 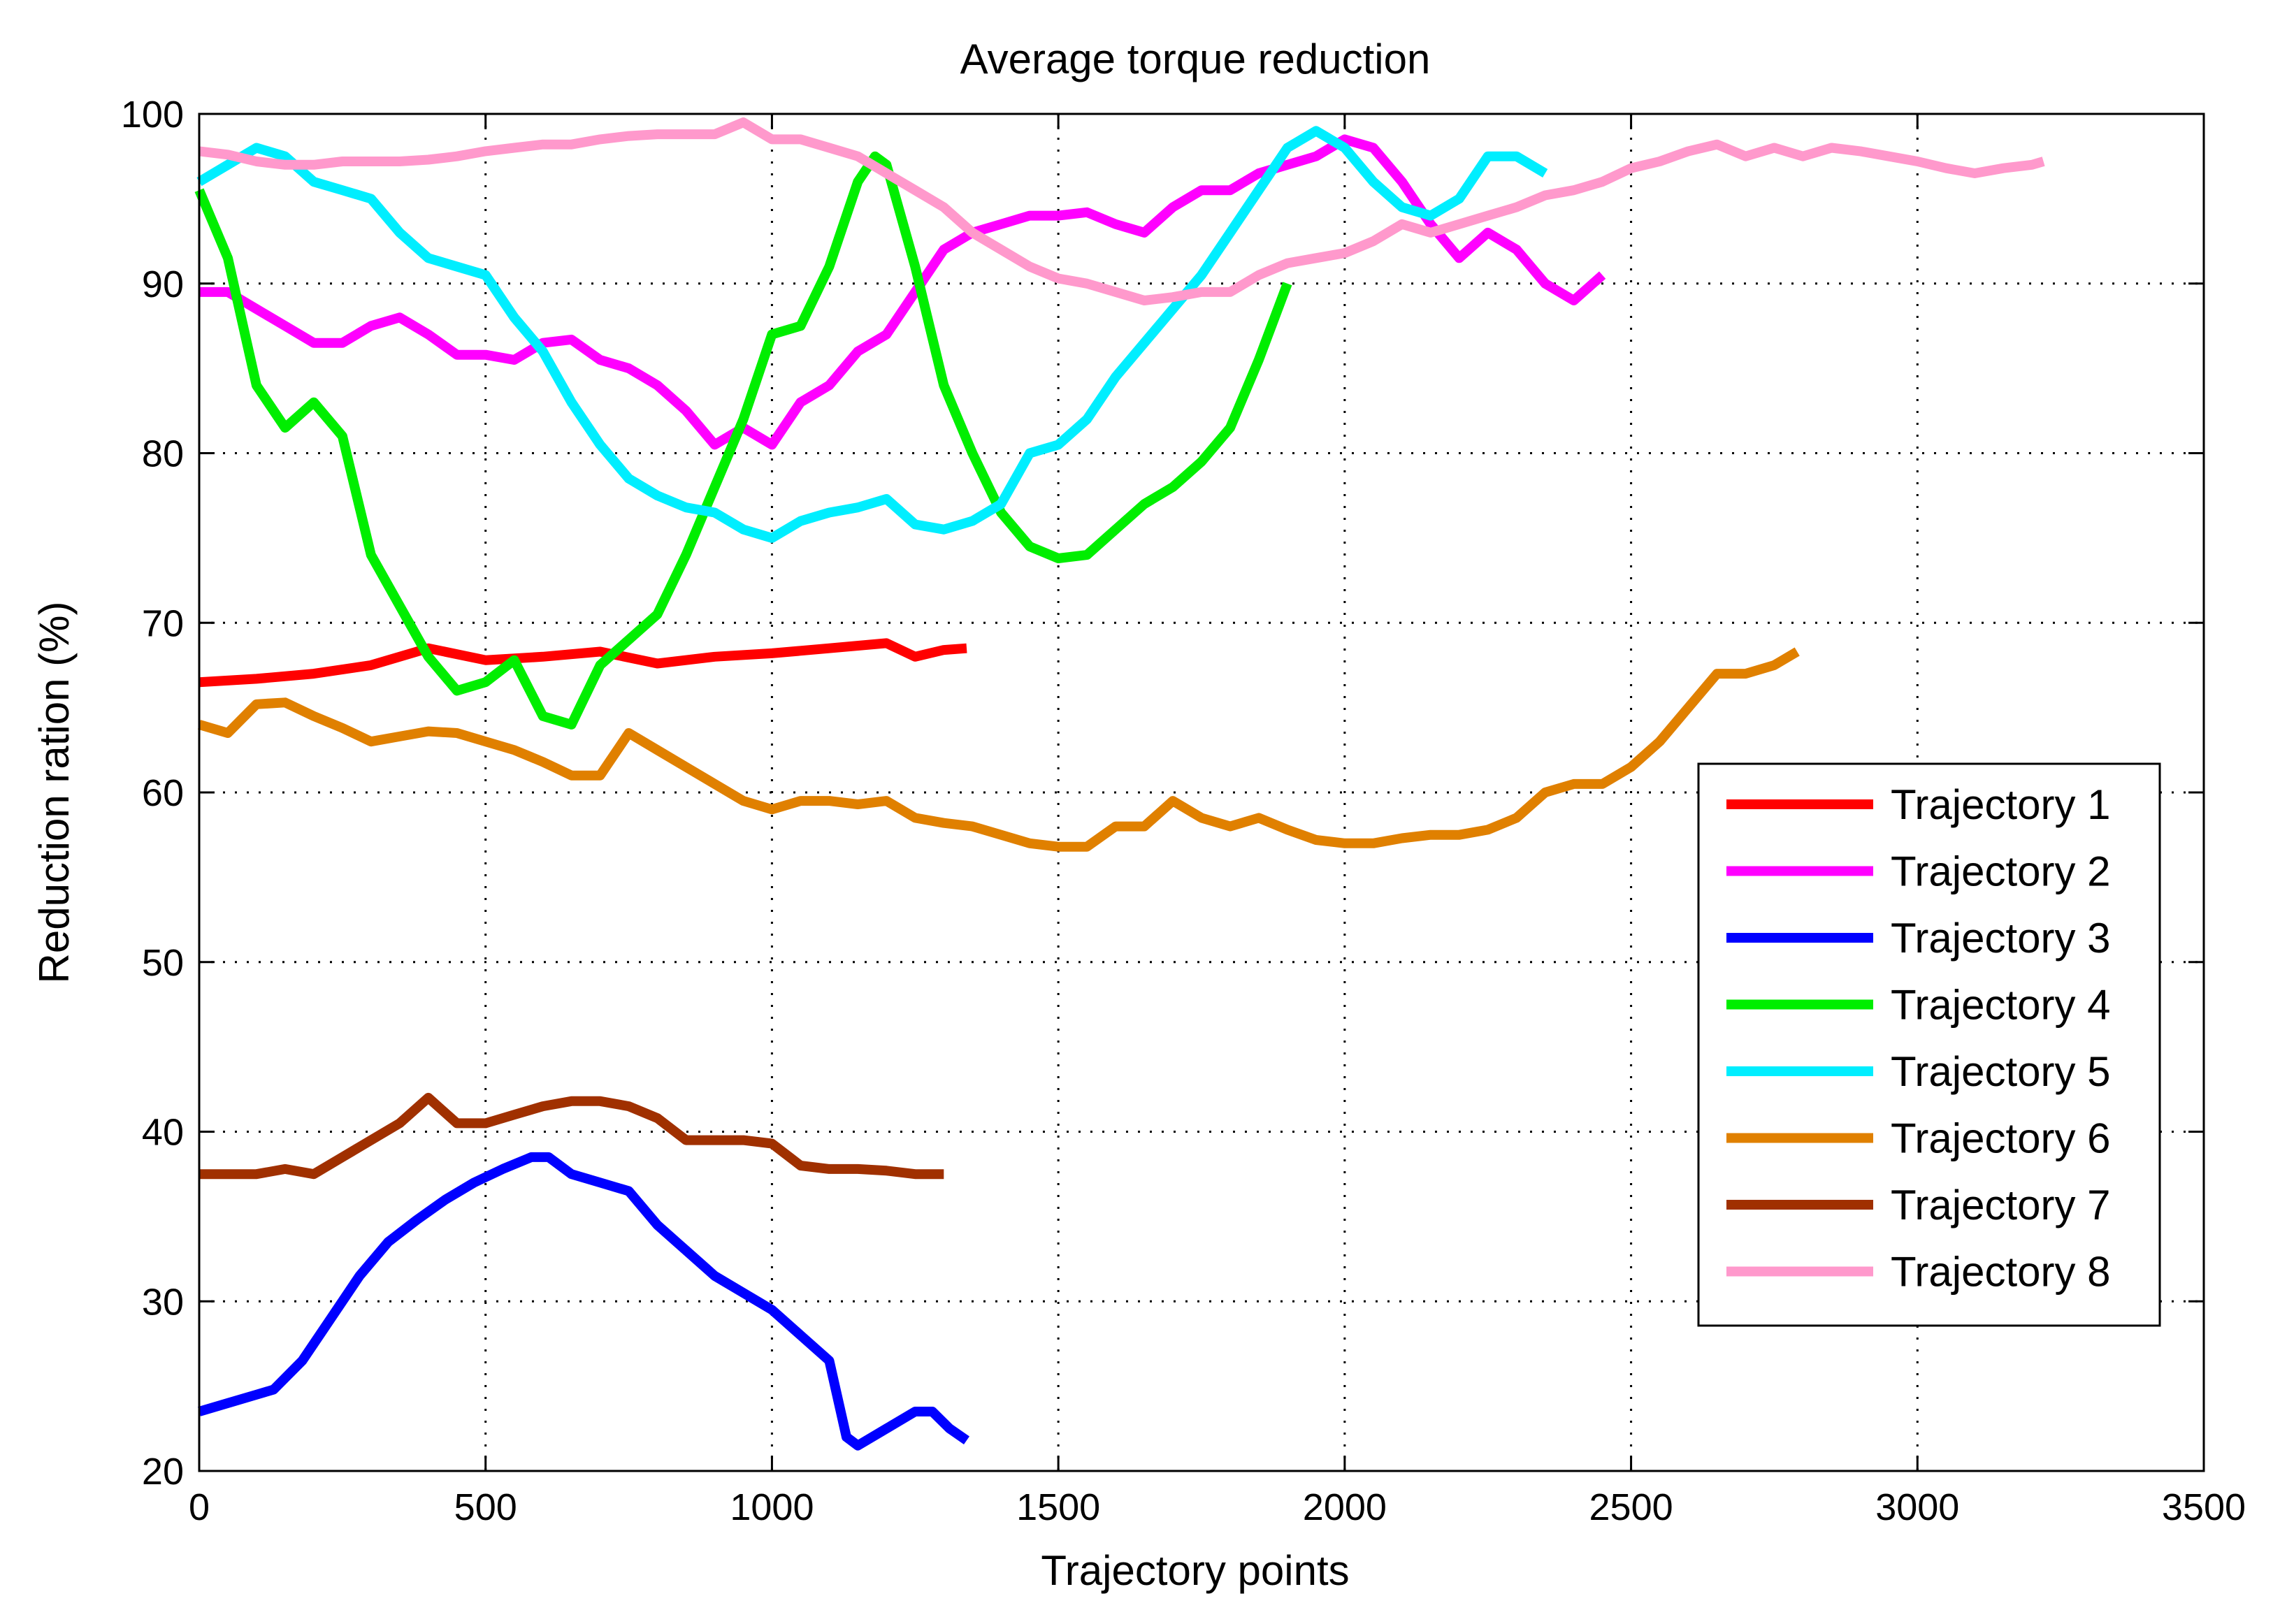 What do you see at coordinates (2001, 871) in the screenshot?
I see `legend-label: Trajectory 2` at bounding box center [2001, 871].